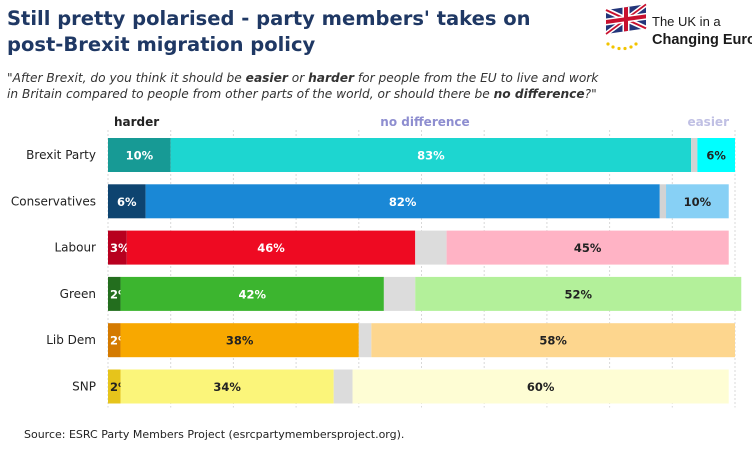 The width and height of the screenshot is (754, 451). What do you see at coordinates (590, 94) in the screenshot?
I see `subtitle-part-6: ?"` at bounding box center [590, 94].